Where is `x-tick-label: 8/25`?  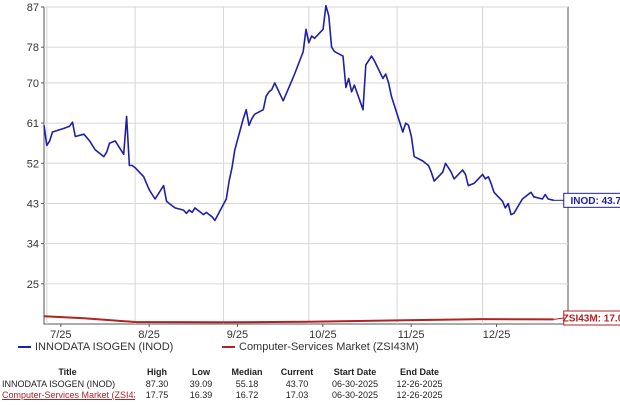
x-tick-label: 8/25 is located at coordinates (148, 334).